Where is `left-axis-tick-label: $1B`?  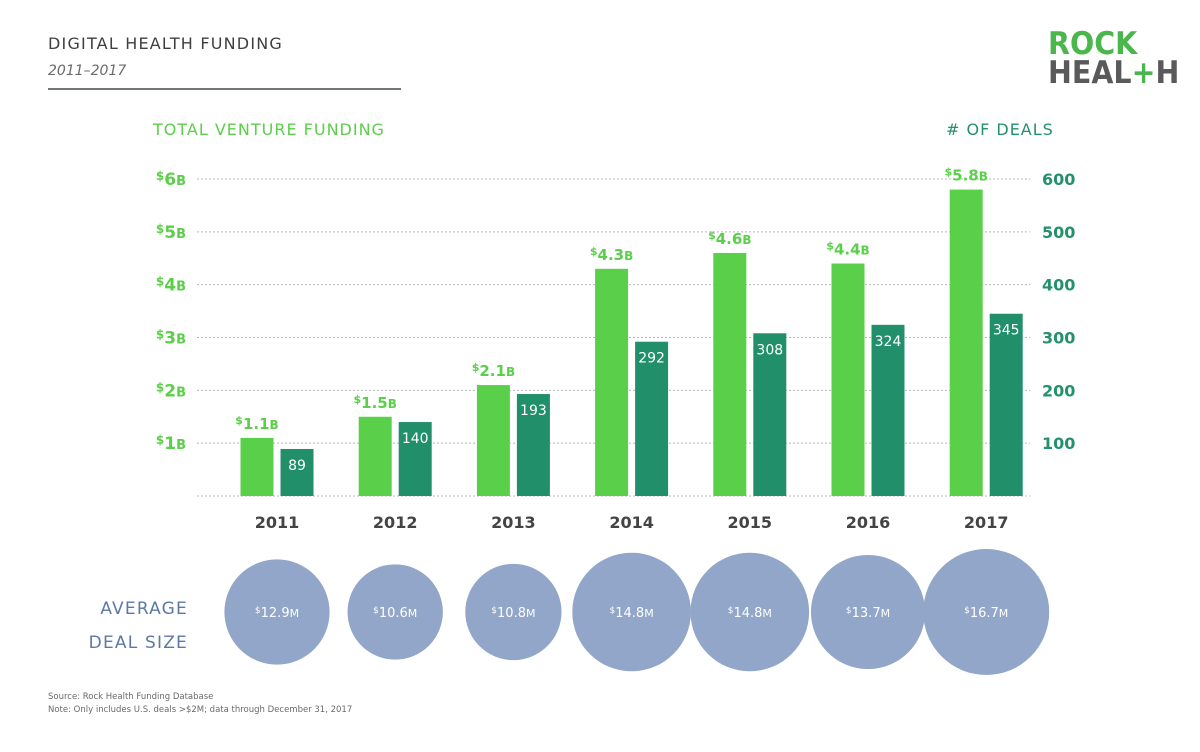
left-axis-tick-label: $1B is located at coordinates (171, 443).